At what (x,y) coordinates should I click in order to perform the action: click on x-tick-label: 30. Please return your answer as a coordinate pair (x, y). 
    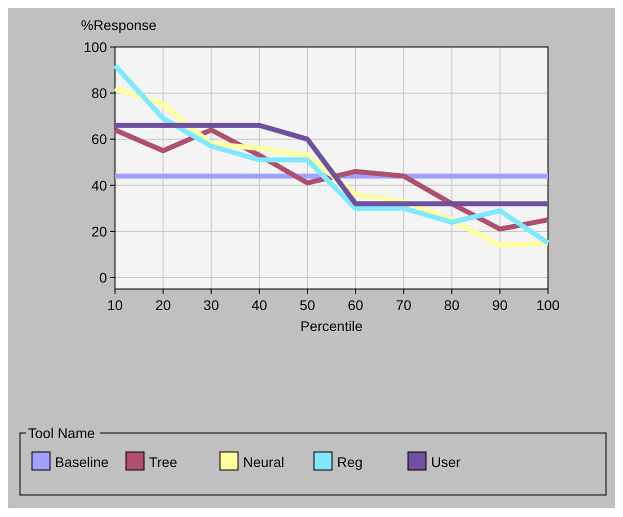
    Looking at the image, I should click on (211, 305).